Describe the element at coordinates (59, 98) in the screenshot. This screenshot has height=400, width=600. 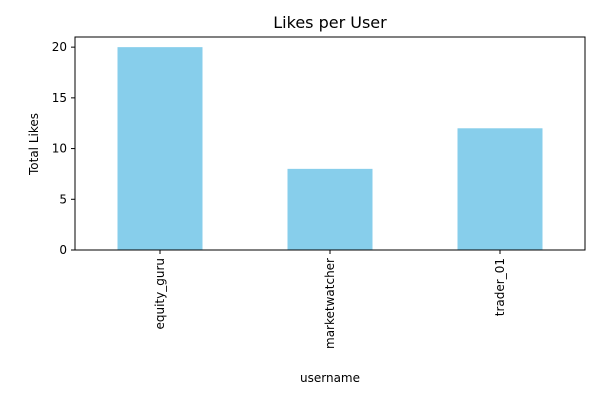
I see `y-tick-label: 15` at that location.